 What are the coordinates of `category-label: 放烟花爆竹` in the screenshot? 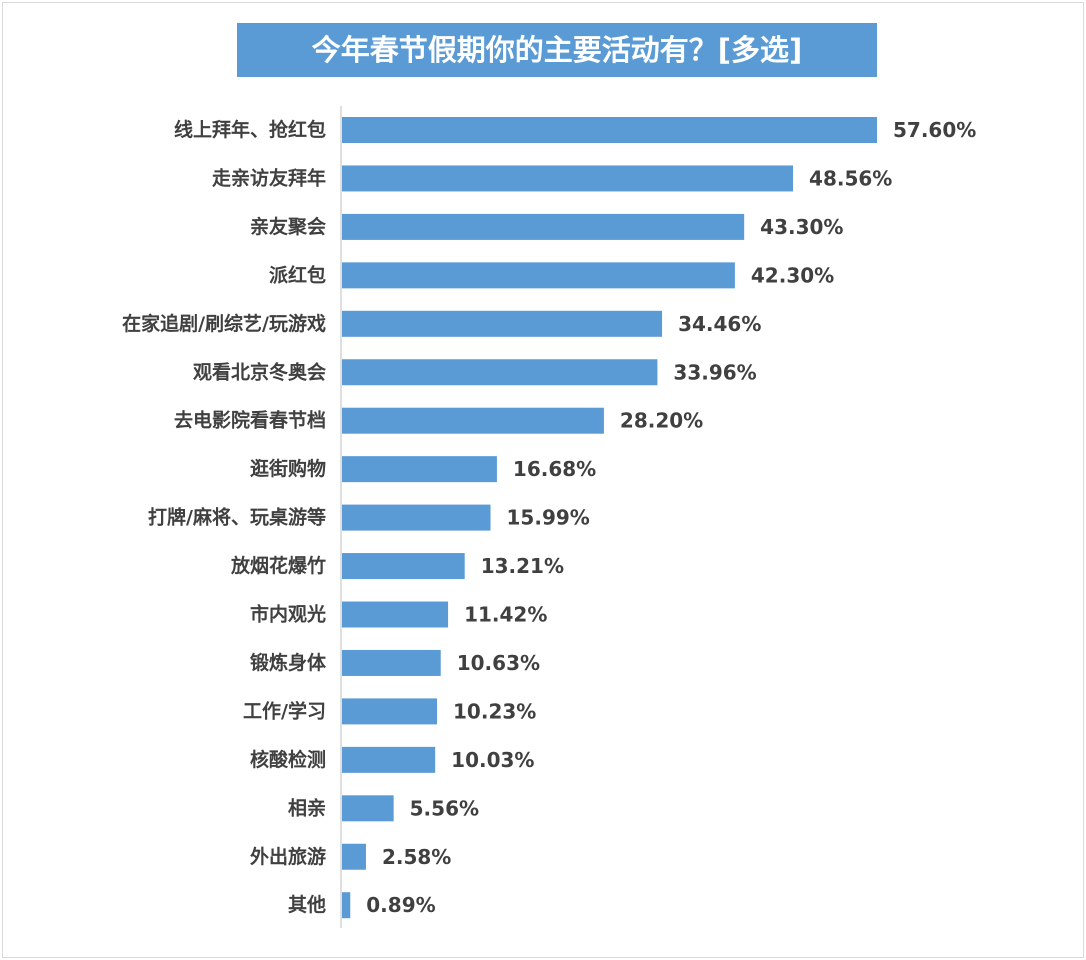 It's located at (278, 565).